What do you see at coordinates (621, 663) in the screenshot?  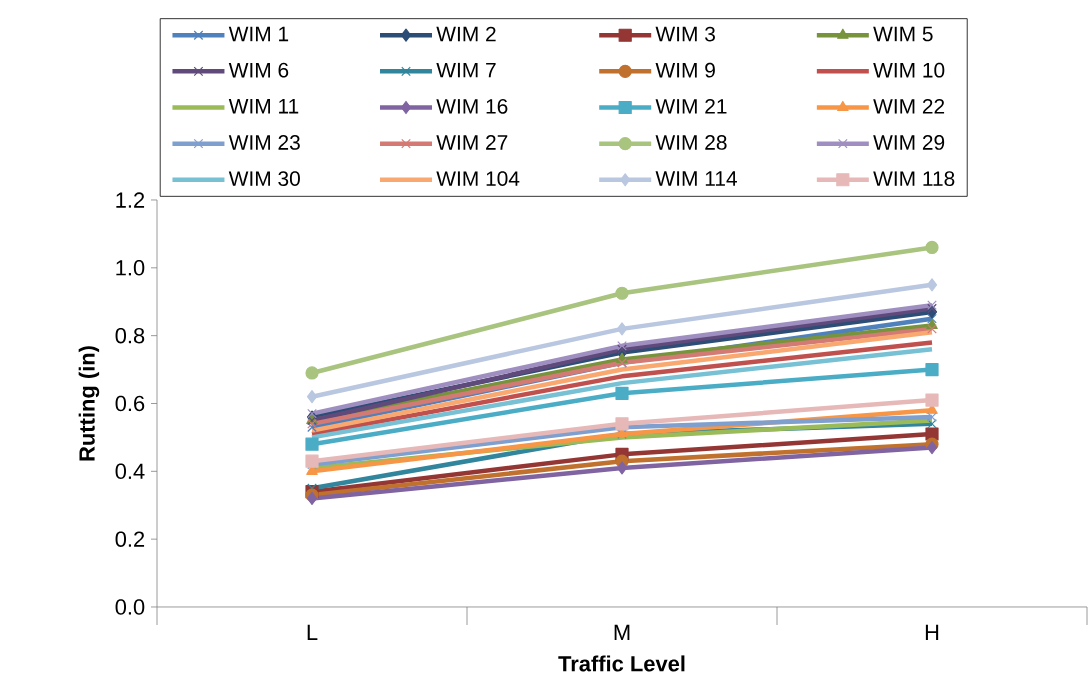 I see `x-axis-title: Traffic Level` at bounding box center [621, 663].